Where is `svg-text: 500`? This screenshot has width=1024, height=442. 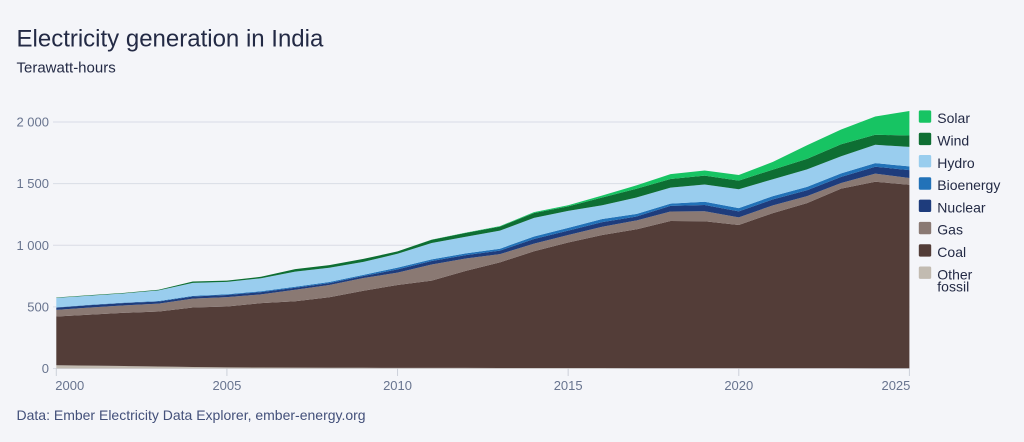 svg-text: 500 is located at coordinates (38, 306).